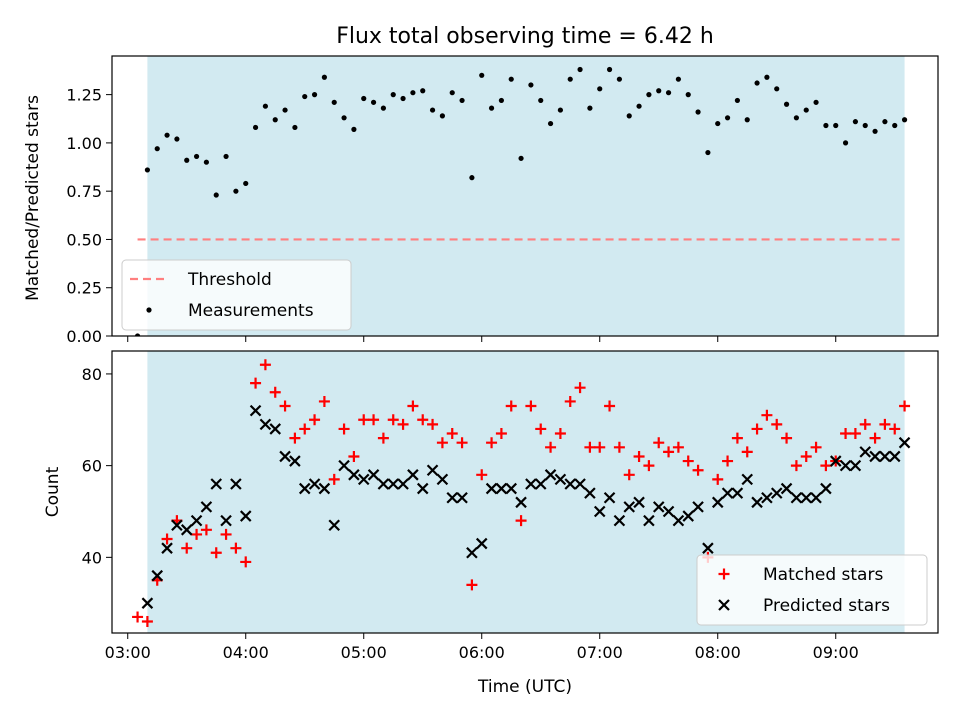 Image resolution: width=960 pixels, height=720 pixels. Describe the element at coordinates (251, 311) in the screenshot. I see `legend-label: Measurements` at that location.